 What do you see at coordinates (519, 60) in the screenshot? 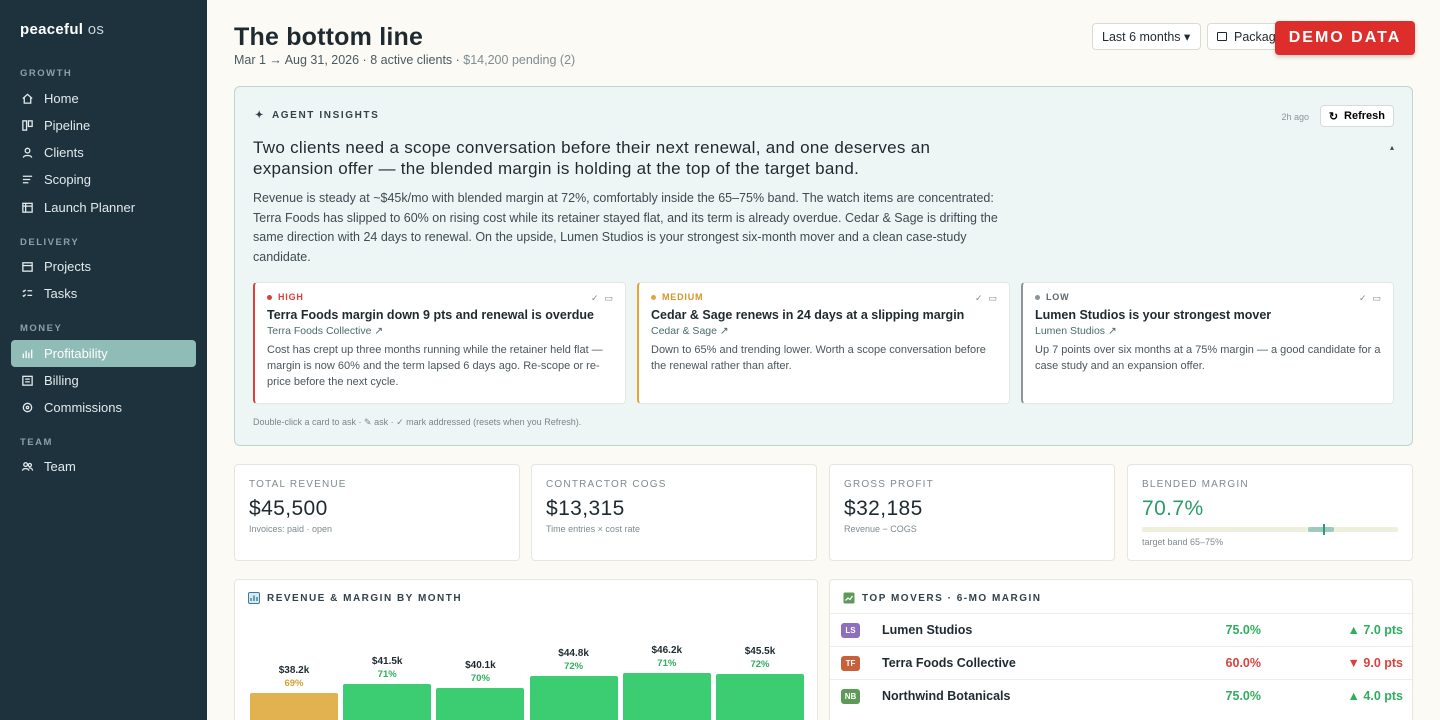
I see `subtitle-pending: $14,200 pending (2)` at bounding box center [519, 60].